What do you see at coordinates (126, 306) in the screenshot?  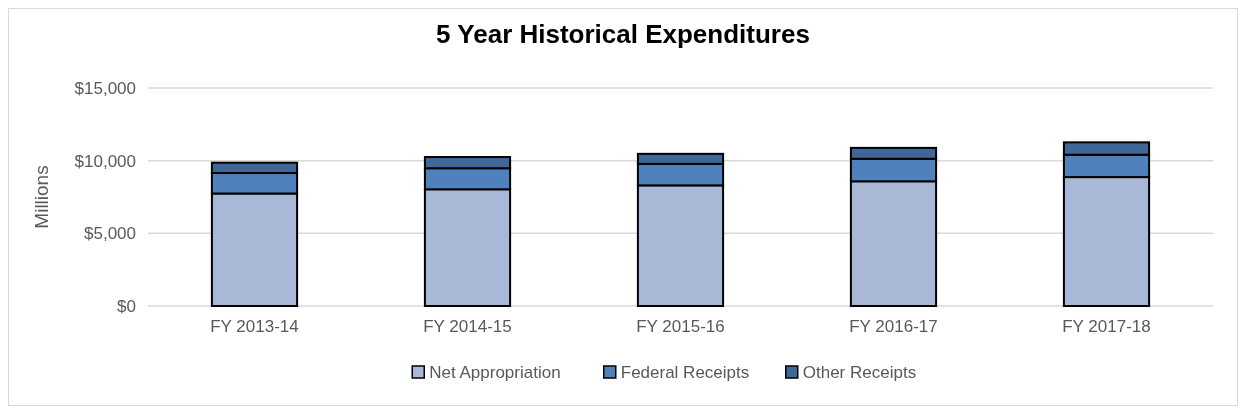 I see `y-tick-label: $0` at bounding box center [126, 306].